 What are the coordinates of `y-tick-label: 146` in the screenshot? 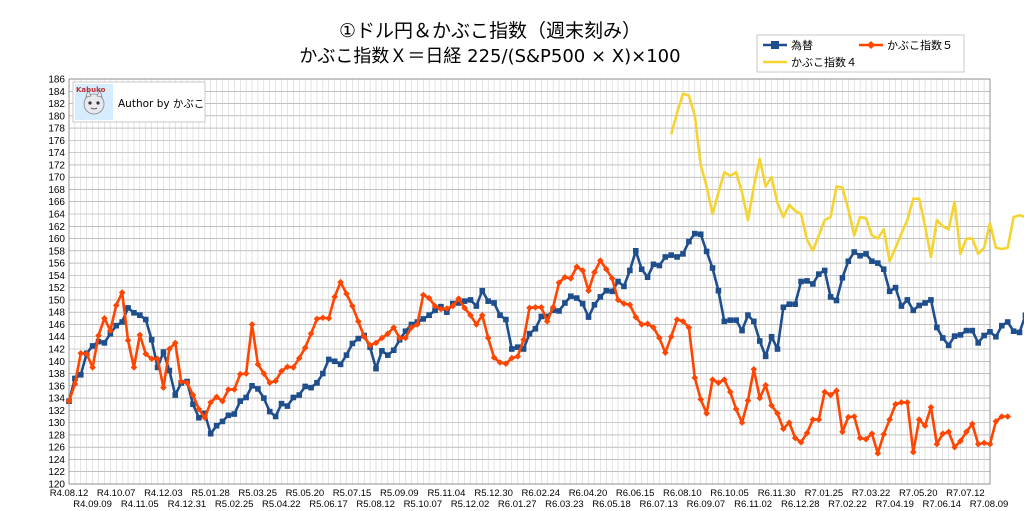 It's located at (56, 325).